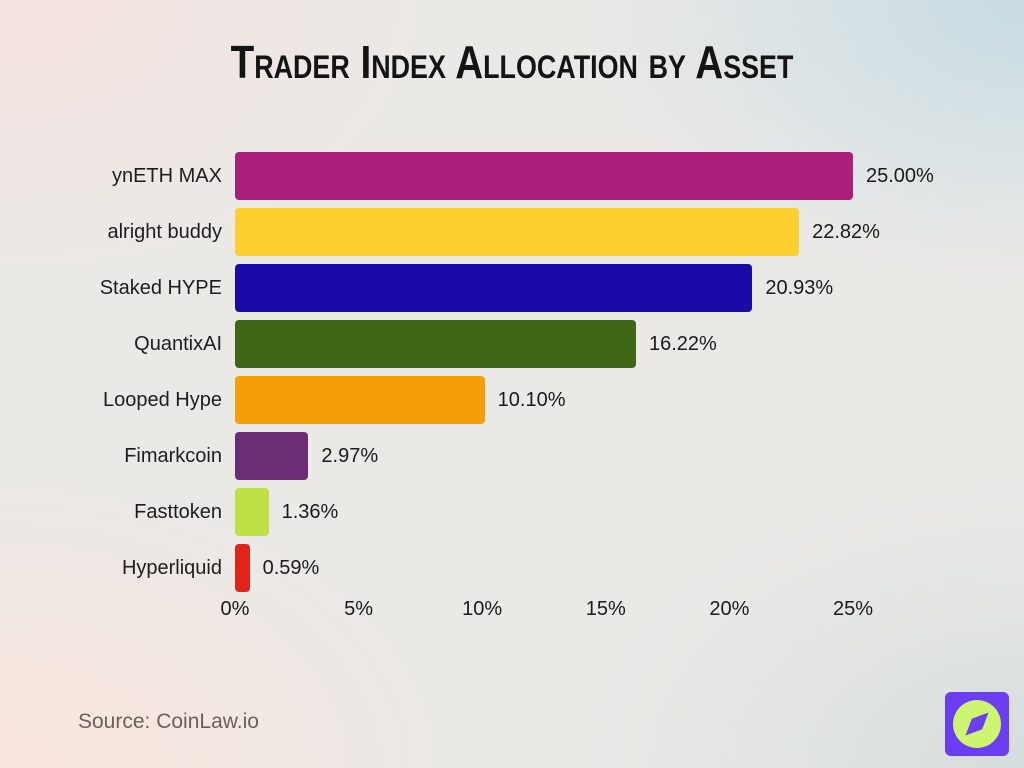 The width and height of the screenshot is (1024, 768). What do you see at coordinates (162, 400) in the screenshot?
I see `category-label-looped-hype: Looped Hype` at bounding box center [162, 400].